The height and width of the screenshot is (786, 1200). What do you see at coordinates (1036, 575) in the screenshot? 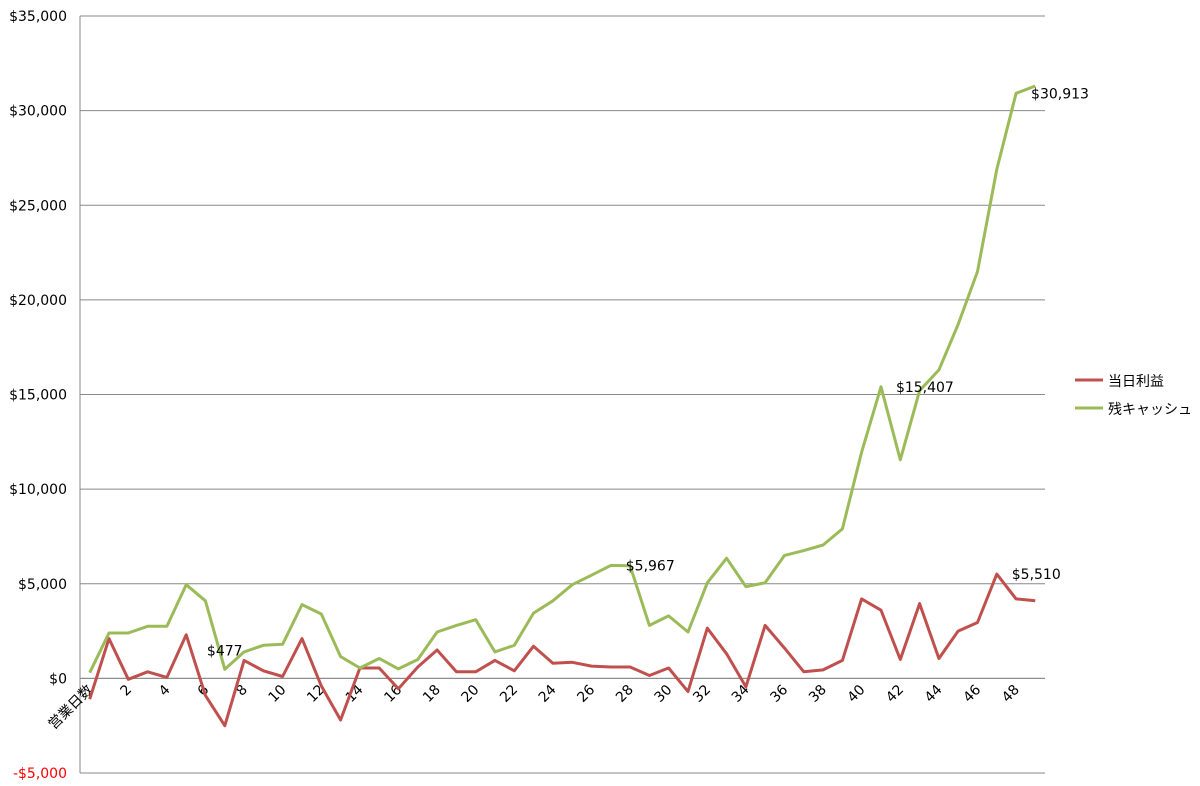
I see `data-label: $5,510` at bounding box center [1036, 575].